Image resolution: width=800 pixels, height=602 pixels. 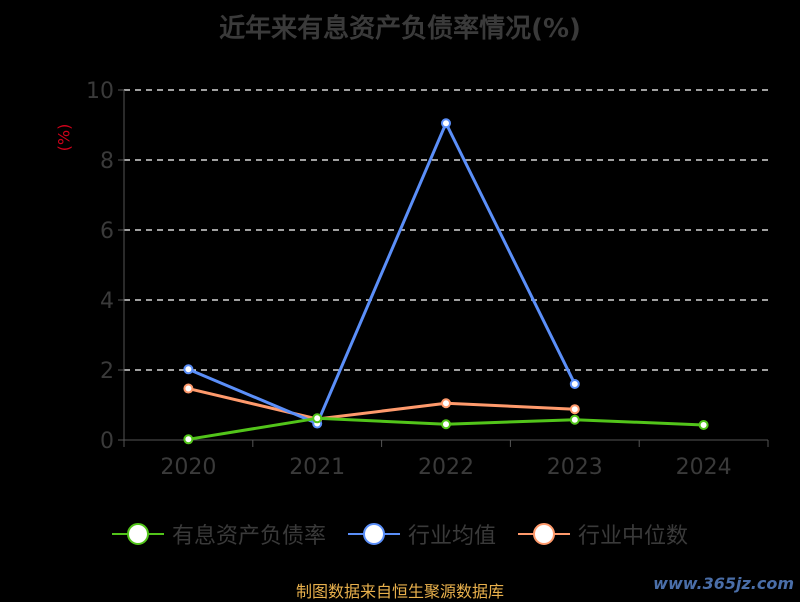 What do you see at coordinates (723, 583) in the screenshot?
I see `watermark: www.365jz.com` at bounding box center [723, 583].